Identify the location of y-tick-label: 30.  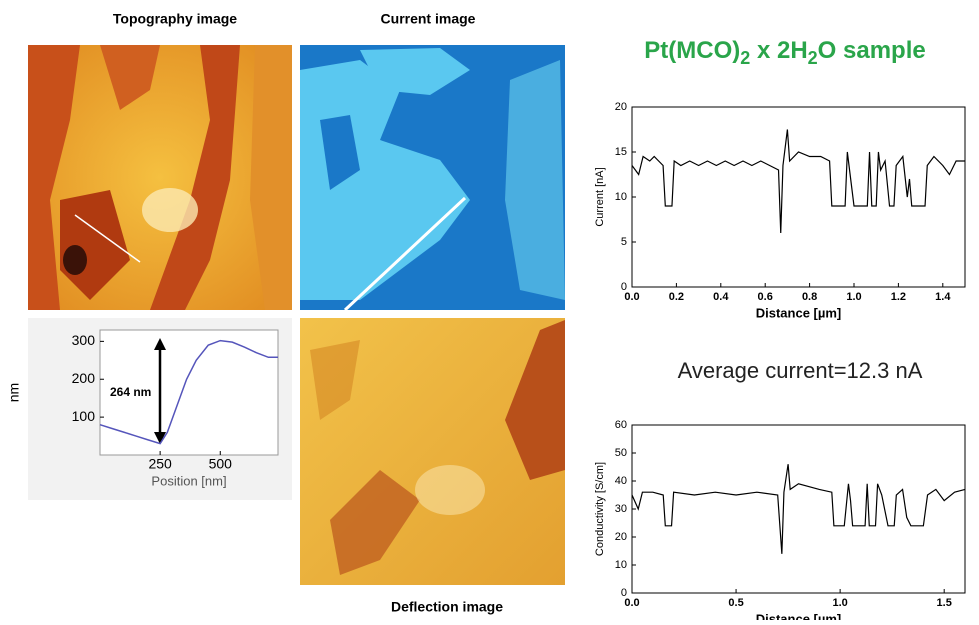
(621, 509).